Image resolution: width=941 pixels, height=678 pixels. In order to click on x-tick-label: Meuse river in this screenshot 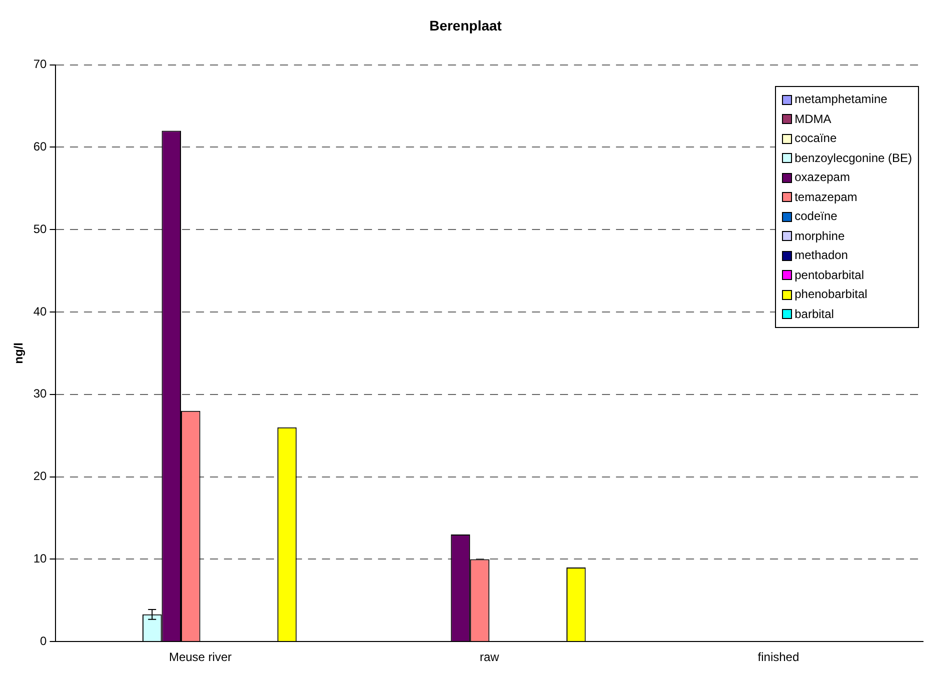, I will do `click(200, 657)`.